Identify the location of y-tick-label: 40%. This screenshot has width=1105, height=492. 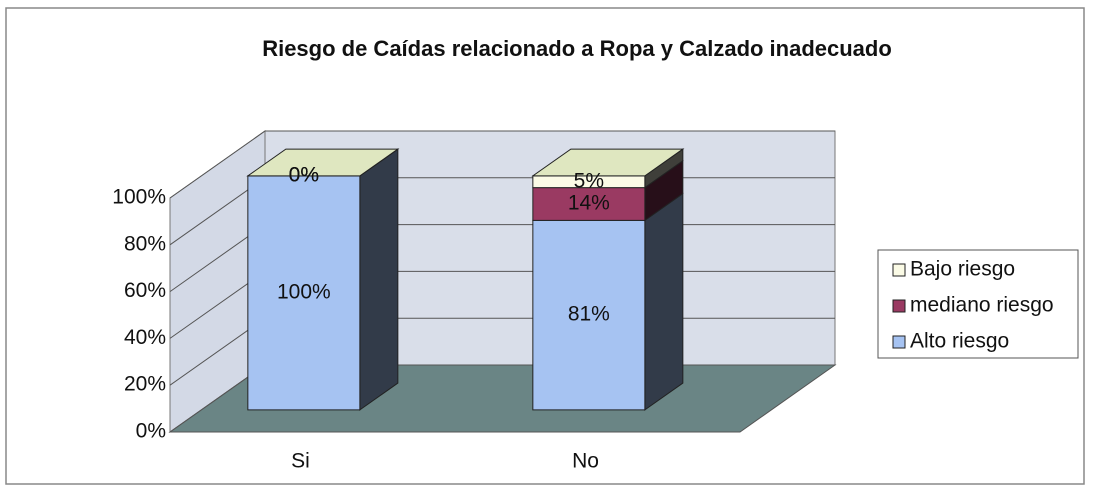
(145, 337).